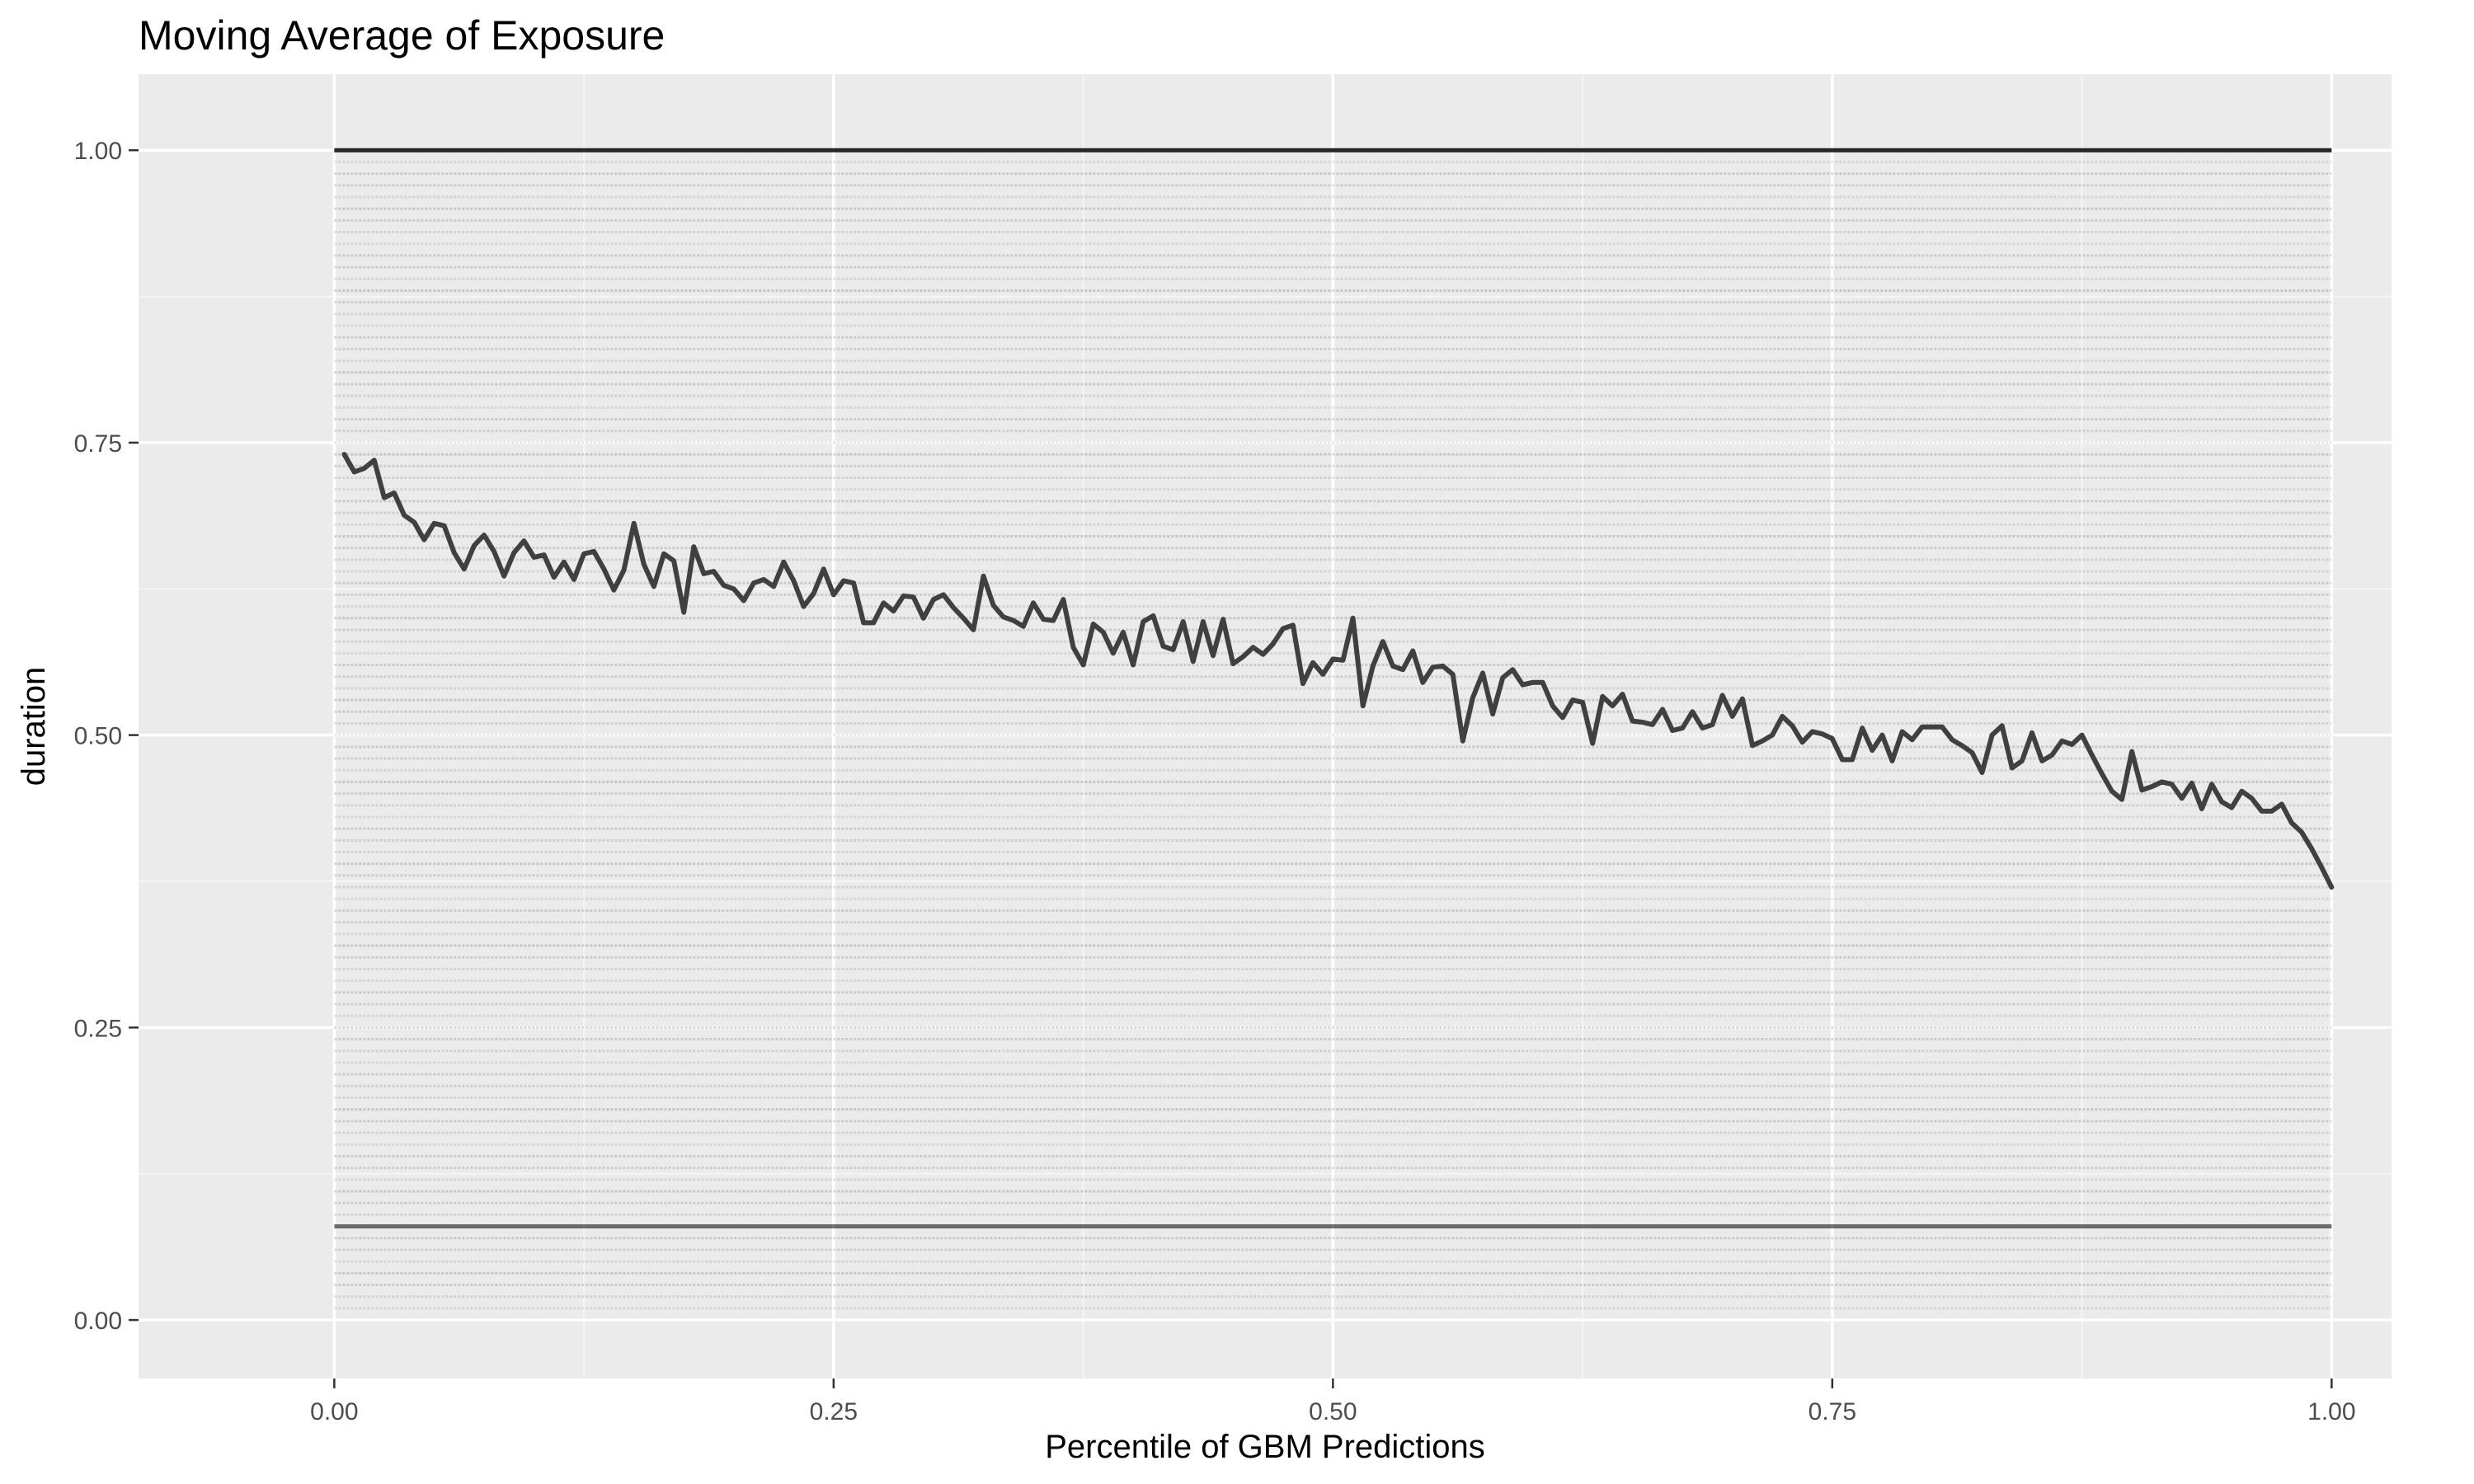 The width and height of the screenshot is (2474, 1484). Describe the element at coordinates (2331, 1411) in the screenshot. I see `x-tick-label: 1.00` at that location.